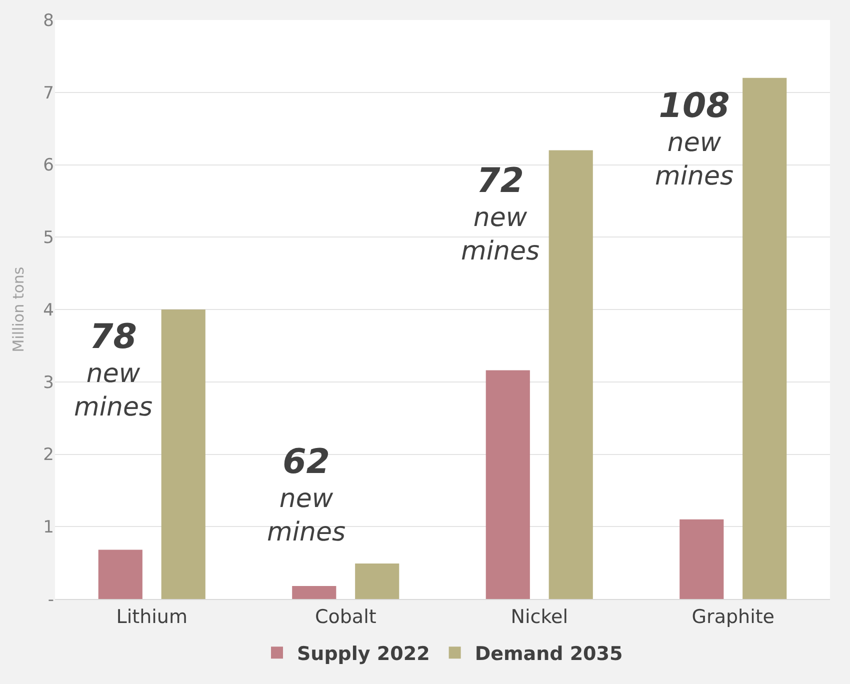  I want to click on y-axis-title: Million tons, so click(18, 309).